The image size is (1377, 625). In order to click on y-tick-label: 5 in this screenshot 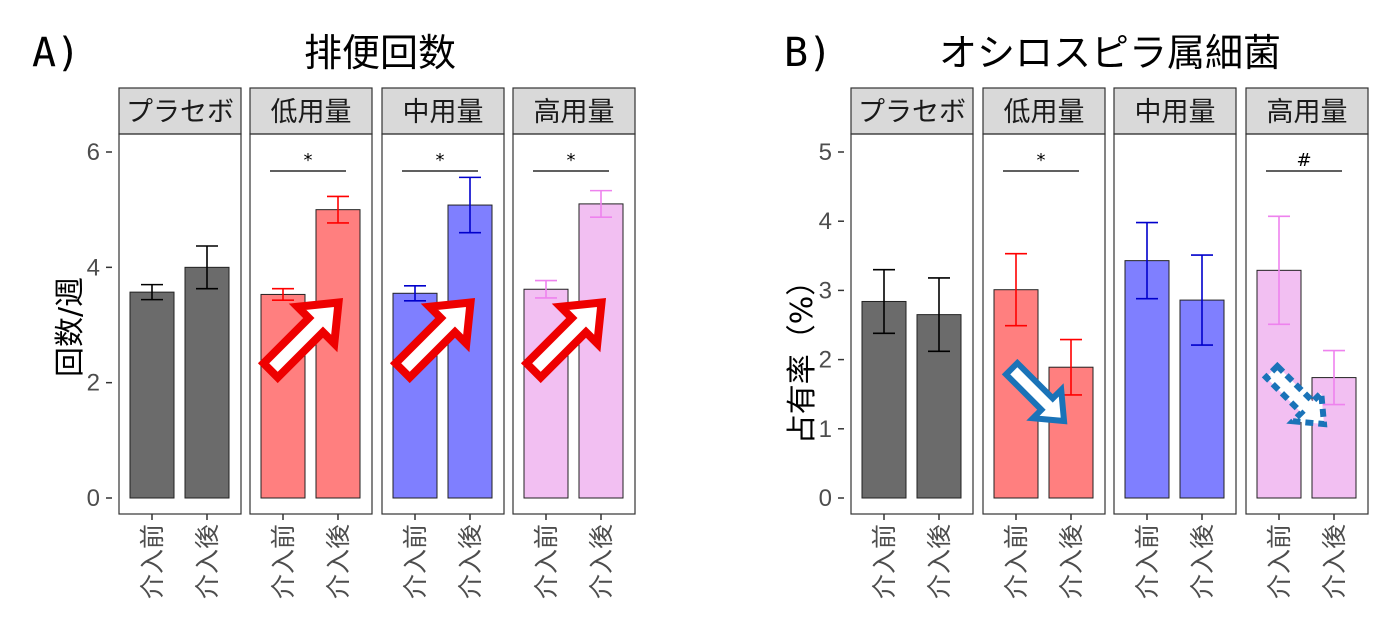, I will do `click(825, 152)`.